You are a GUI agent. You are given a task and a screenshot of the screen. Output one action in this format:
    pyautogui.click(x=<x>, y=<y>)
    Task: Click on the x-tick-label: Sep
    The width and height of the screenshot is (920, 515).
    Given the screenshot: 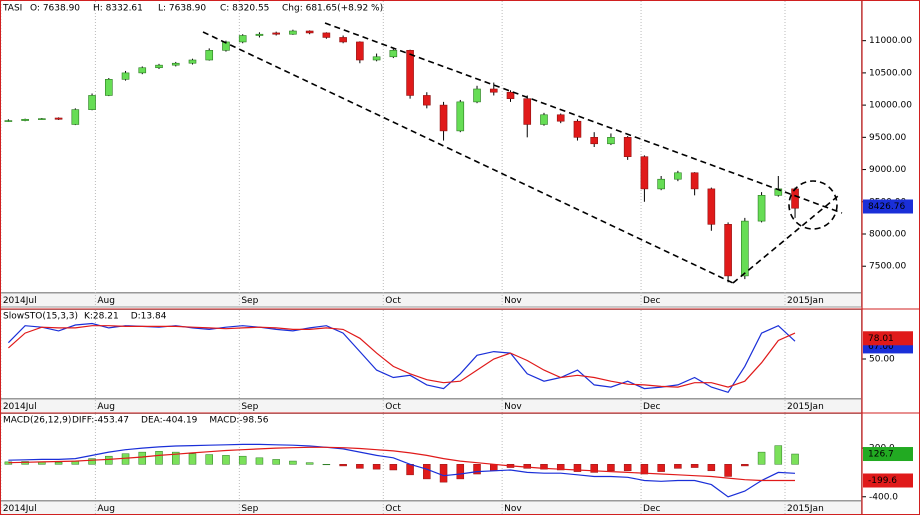 What is the action you would take?
    pyautogui.click(x=249, y=407)
    